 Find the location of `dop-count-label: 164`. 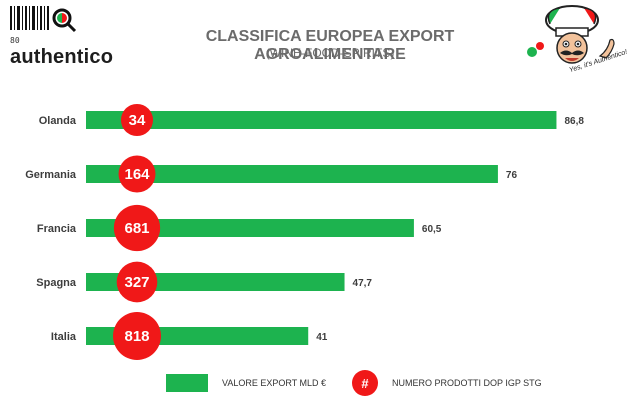

dop-count-label: 164 is located at coordinates (137, 174).